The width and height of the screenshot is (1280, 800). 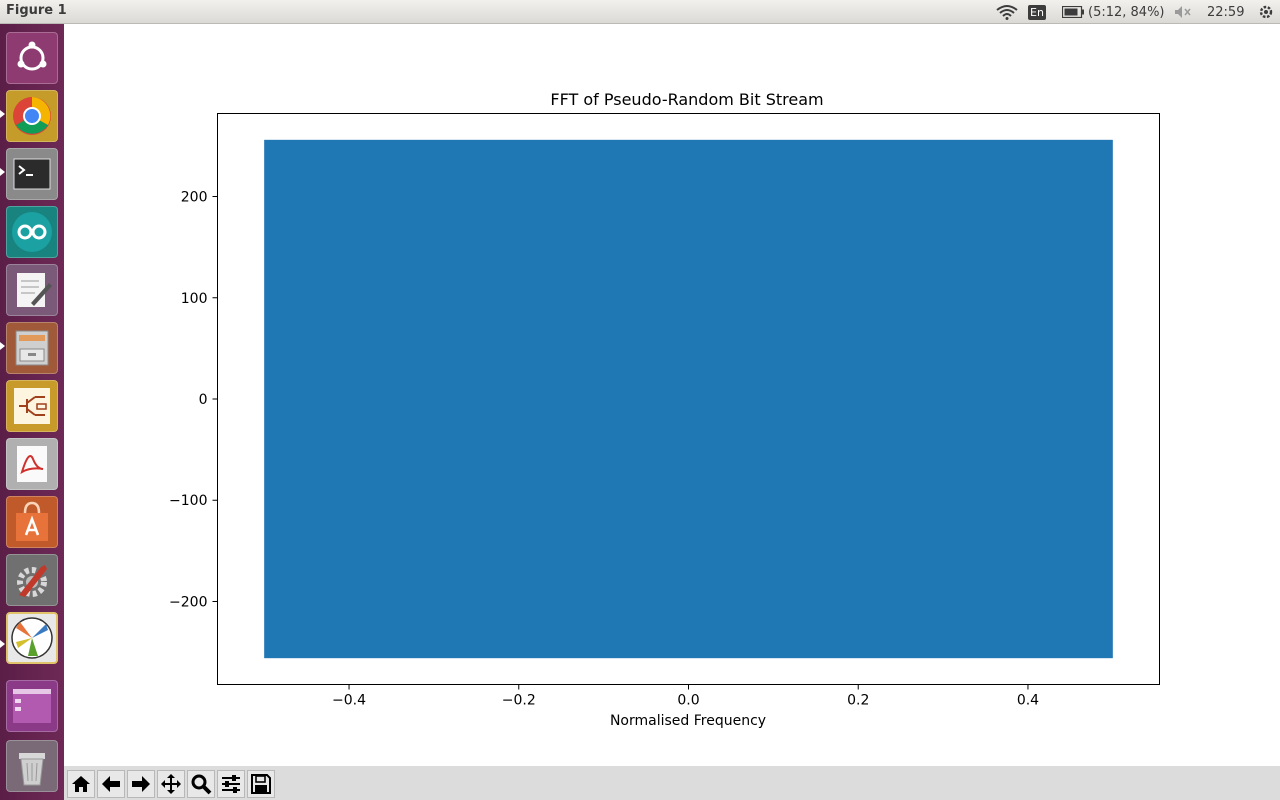 What do you see at coordinates (32, 406) in the screenshot?
I see `circuit-editor-icon` at bounding box center [32, 406].